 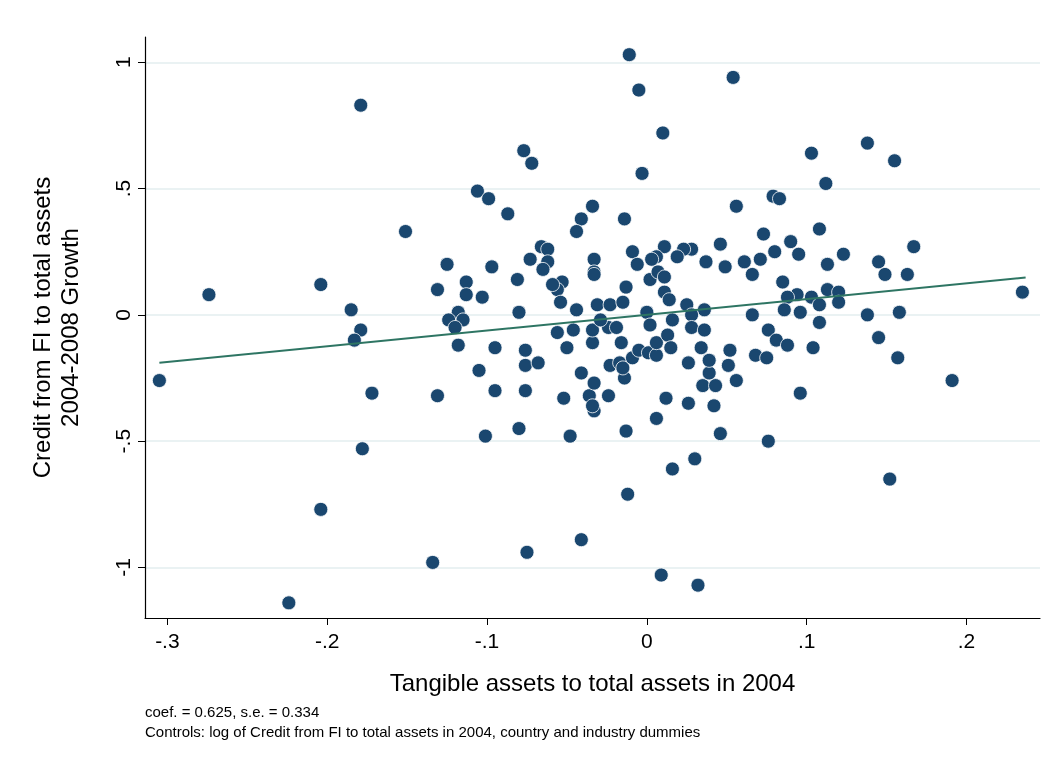 I want to click on x-axis-title: Tangible assets to total assets in 2004, so click(x=592, y=682).